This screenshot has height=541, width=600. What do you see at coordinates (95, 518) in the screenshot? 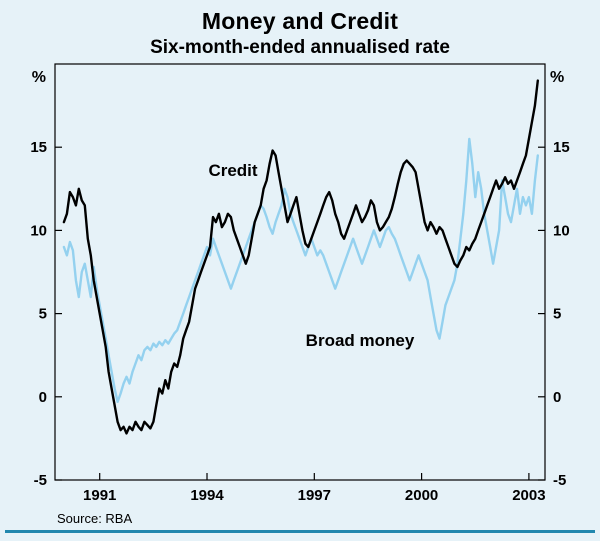
I see `source-note: Source: RBA` at bounding box center [95, 518].